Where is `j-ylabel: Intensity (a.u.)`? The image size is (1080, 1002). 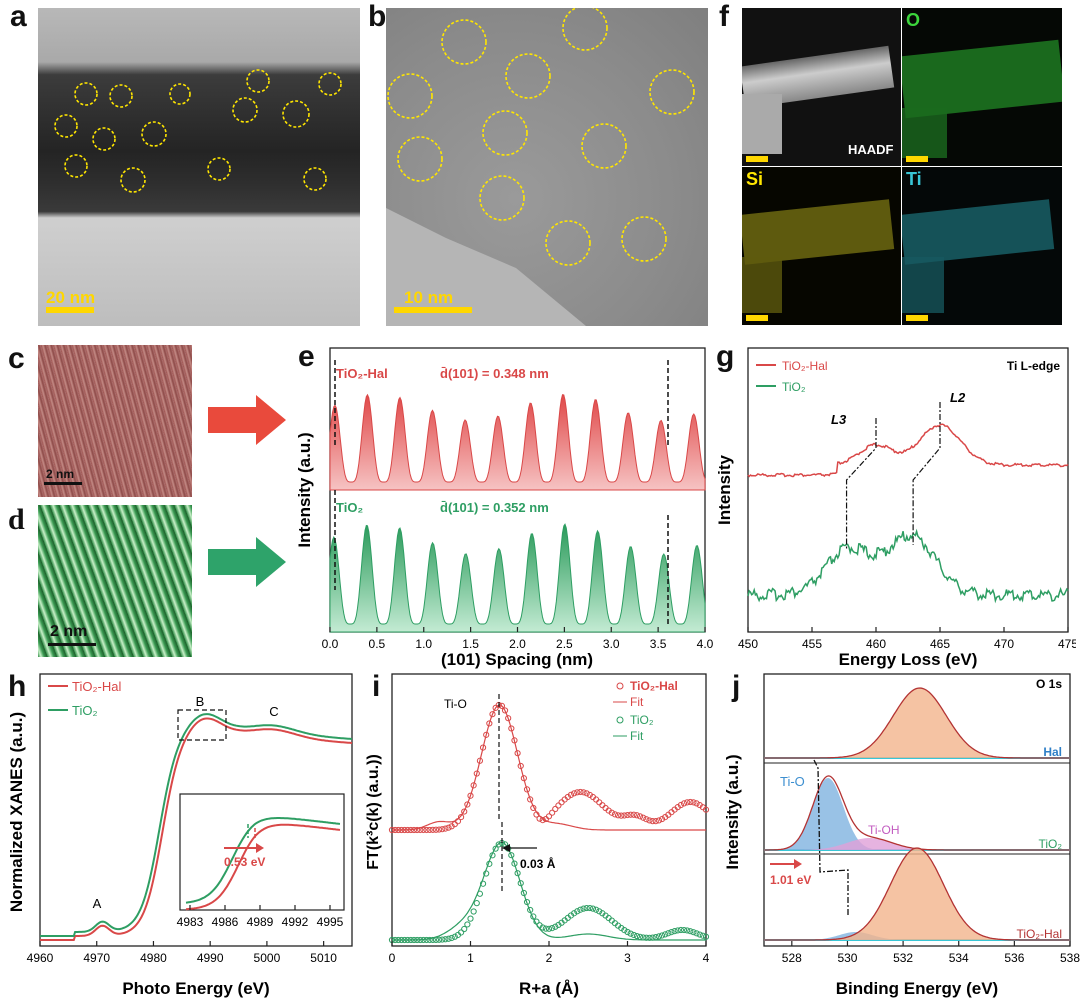
j-ylabel: Intensity (a.u.) is located at coordinates (732, 811).